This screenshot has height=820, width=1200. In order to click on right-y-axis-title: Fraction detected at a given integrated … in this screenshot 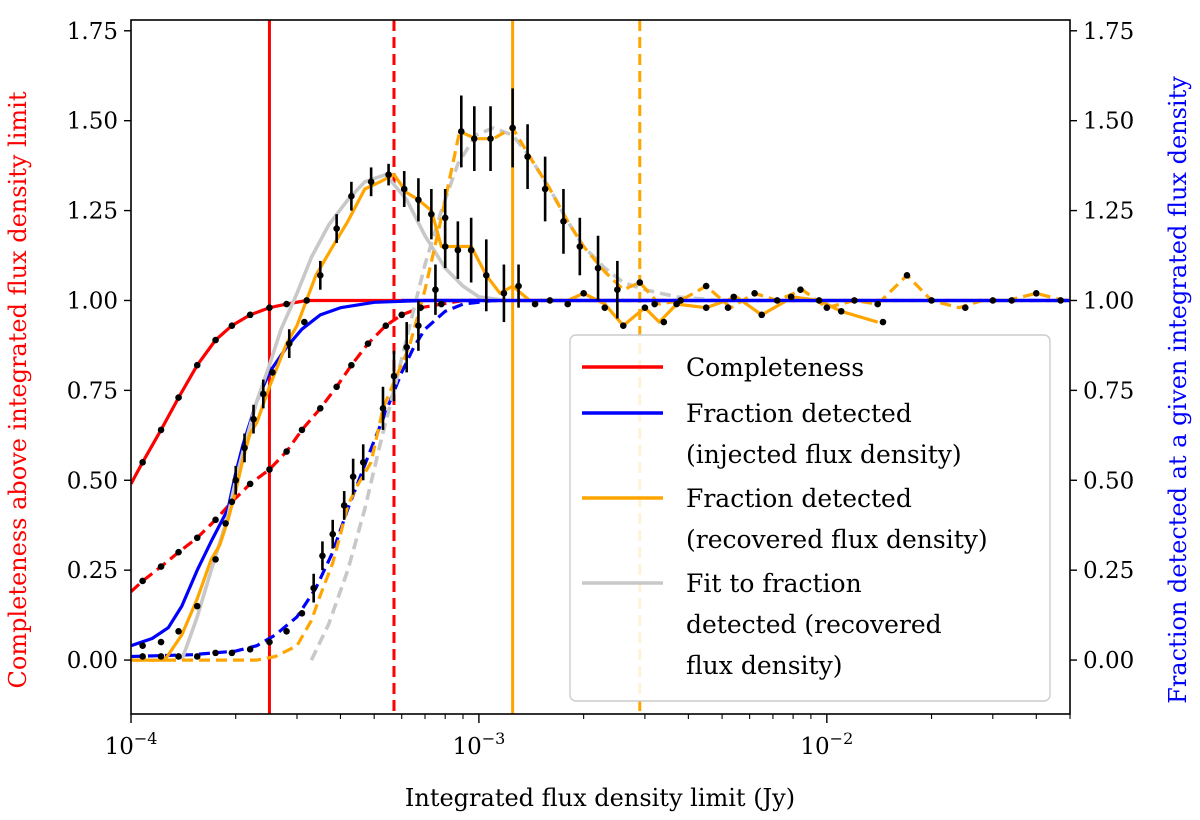, I will do `click(1178, 390)`.